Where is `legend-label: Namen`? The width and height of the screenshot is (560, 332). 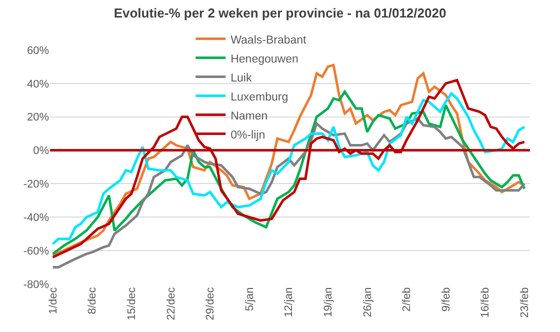
legend-label: Namen is located at coordinates (249, 116).